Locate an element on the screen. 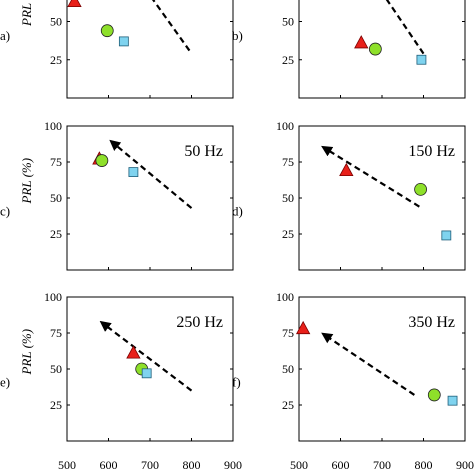  panel-a-panel-label: a) is located at coordinates (5, 35).